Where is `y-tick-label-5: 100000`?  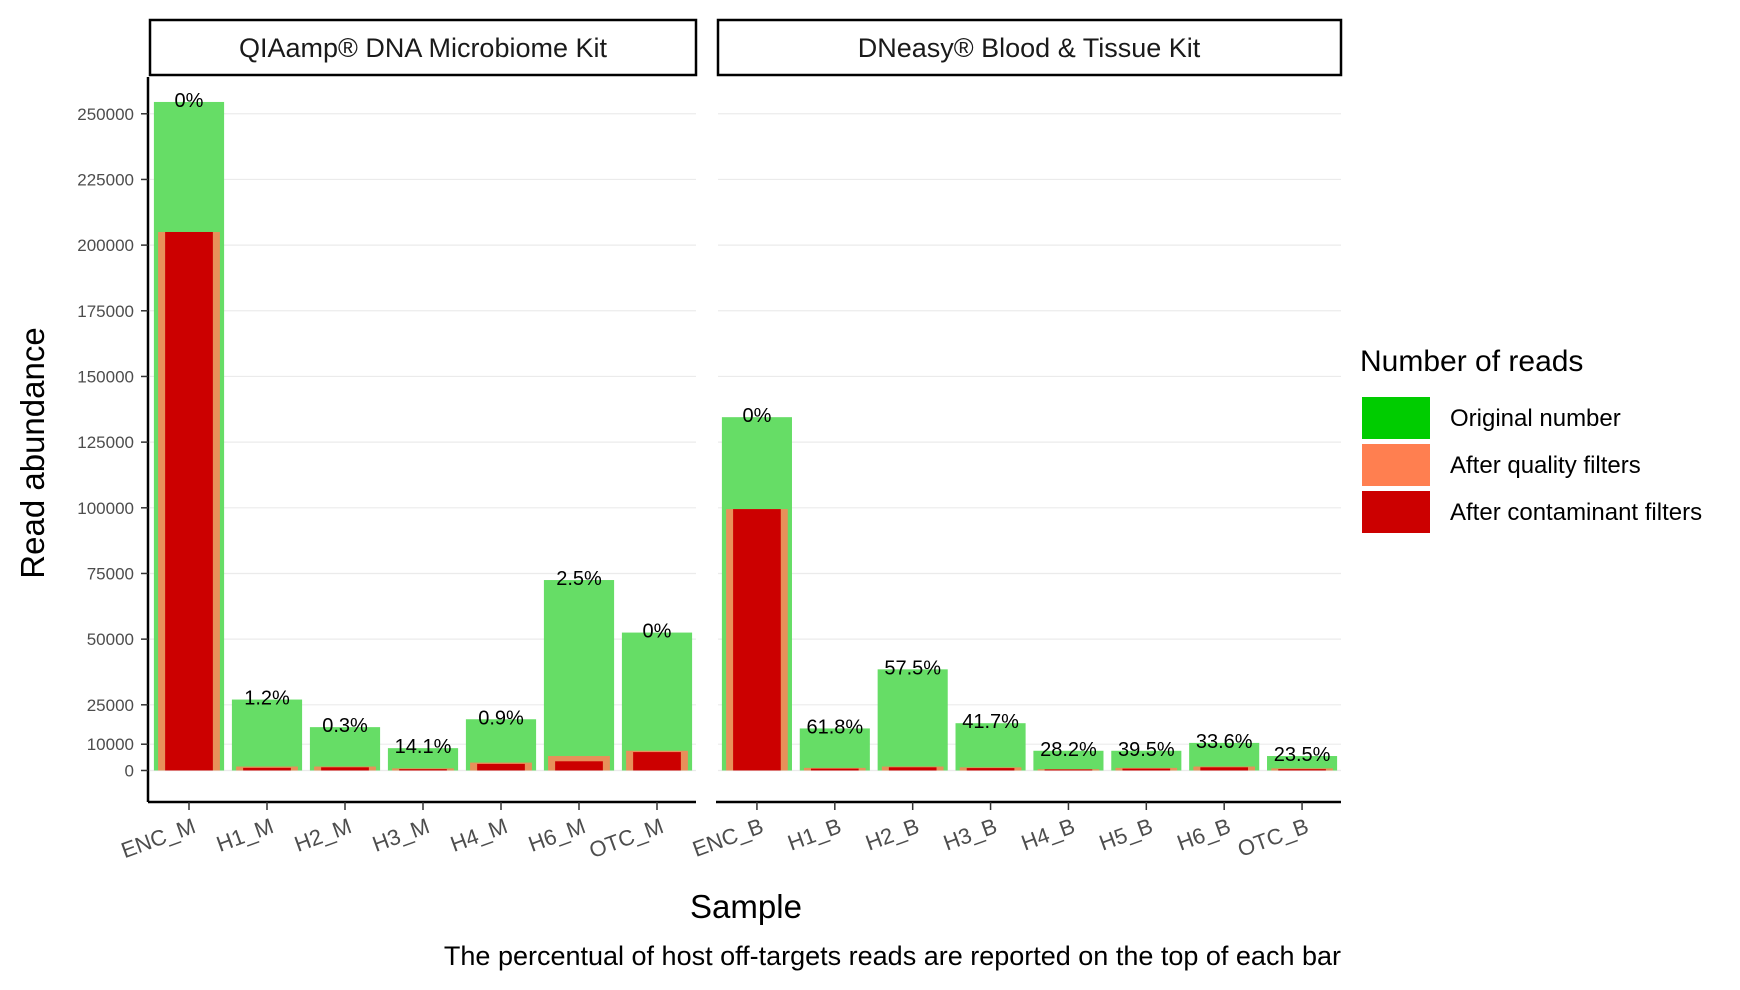 y-tick-label-5: 100000 is located at coordinates (105, 508).